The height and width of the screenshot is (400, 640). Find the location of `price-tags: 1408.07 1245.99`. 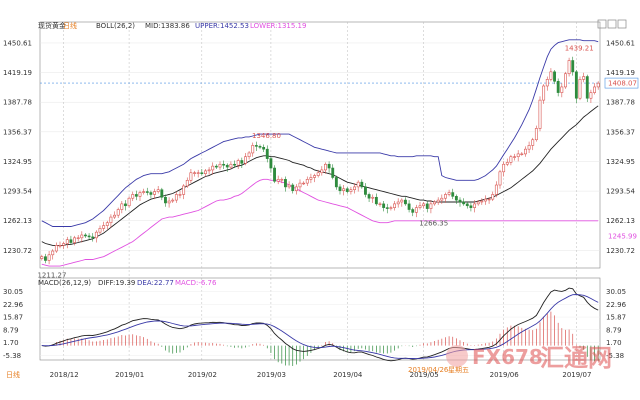

price-tags: 1408.07 1245.99 is located at coordinates (621, 158).